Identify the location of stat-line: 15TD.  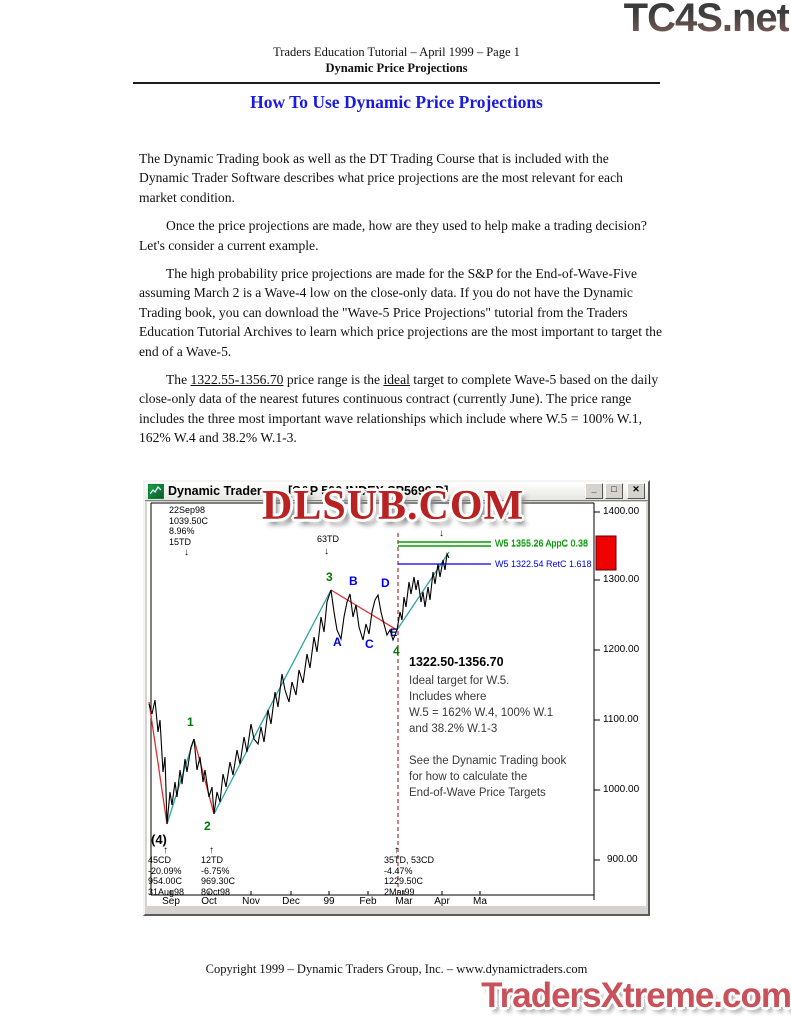
(180, 541).